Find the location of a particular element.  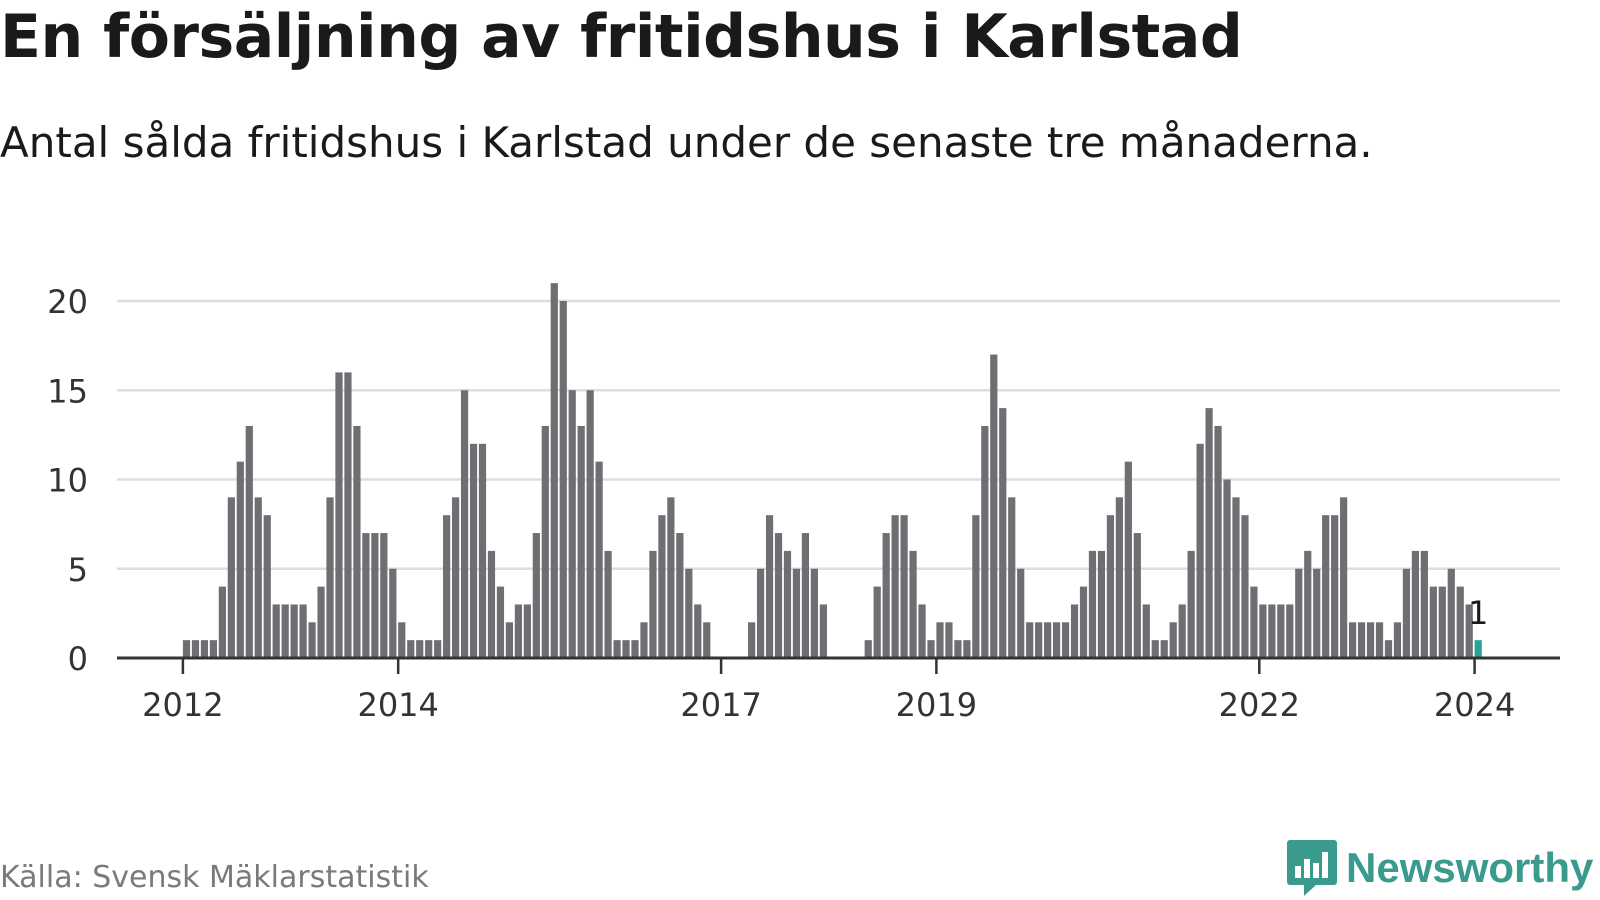

y-tick-label: 5 is located at coordinates (78, 570).